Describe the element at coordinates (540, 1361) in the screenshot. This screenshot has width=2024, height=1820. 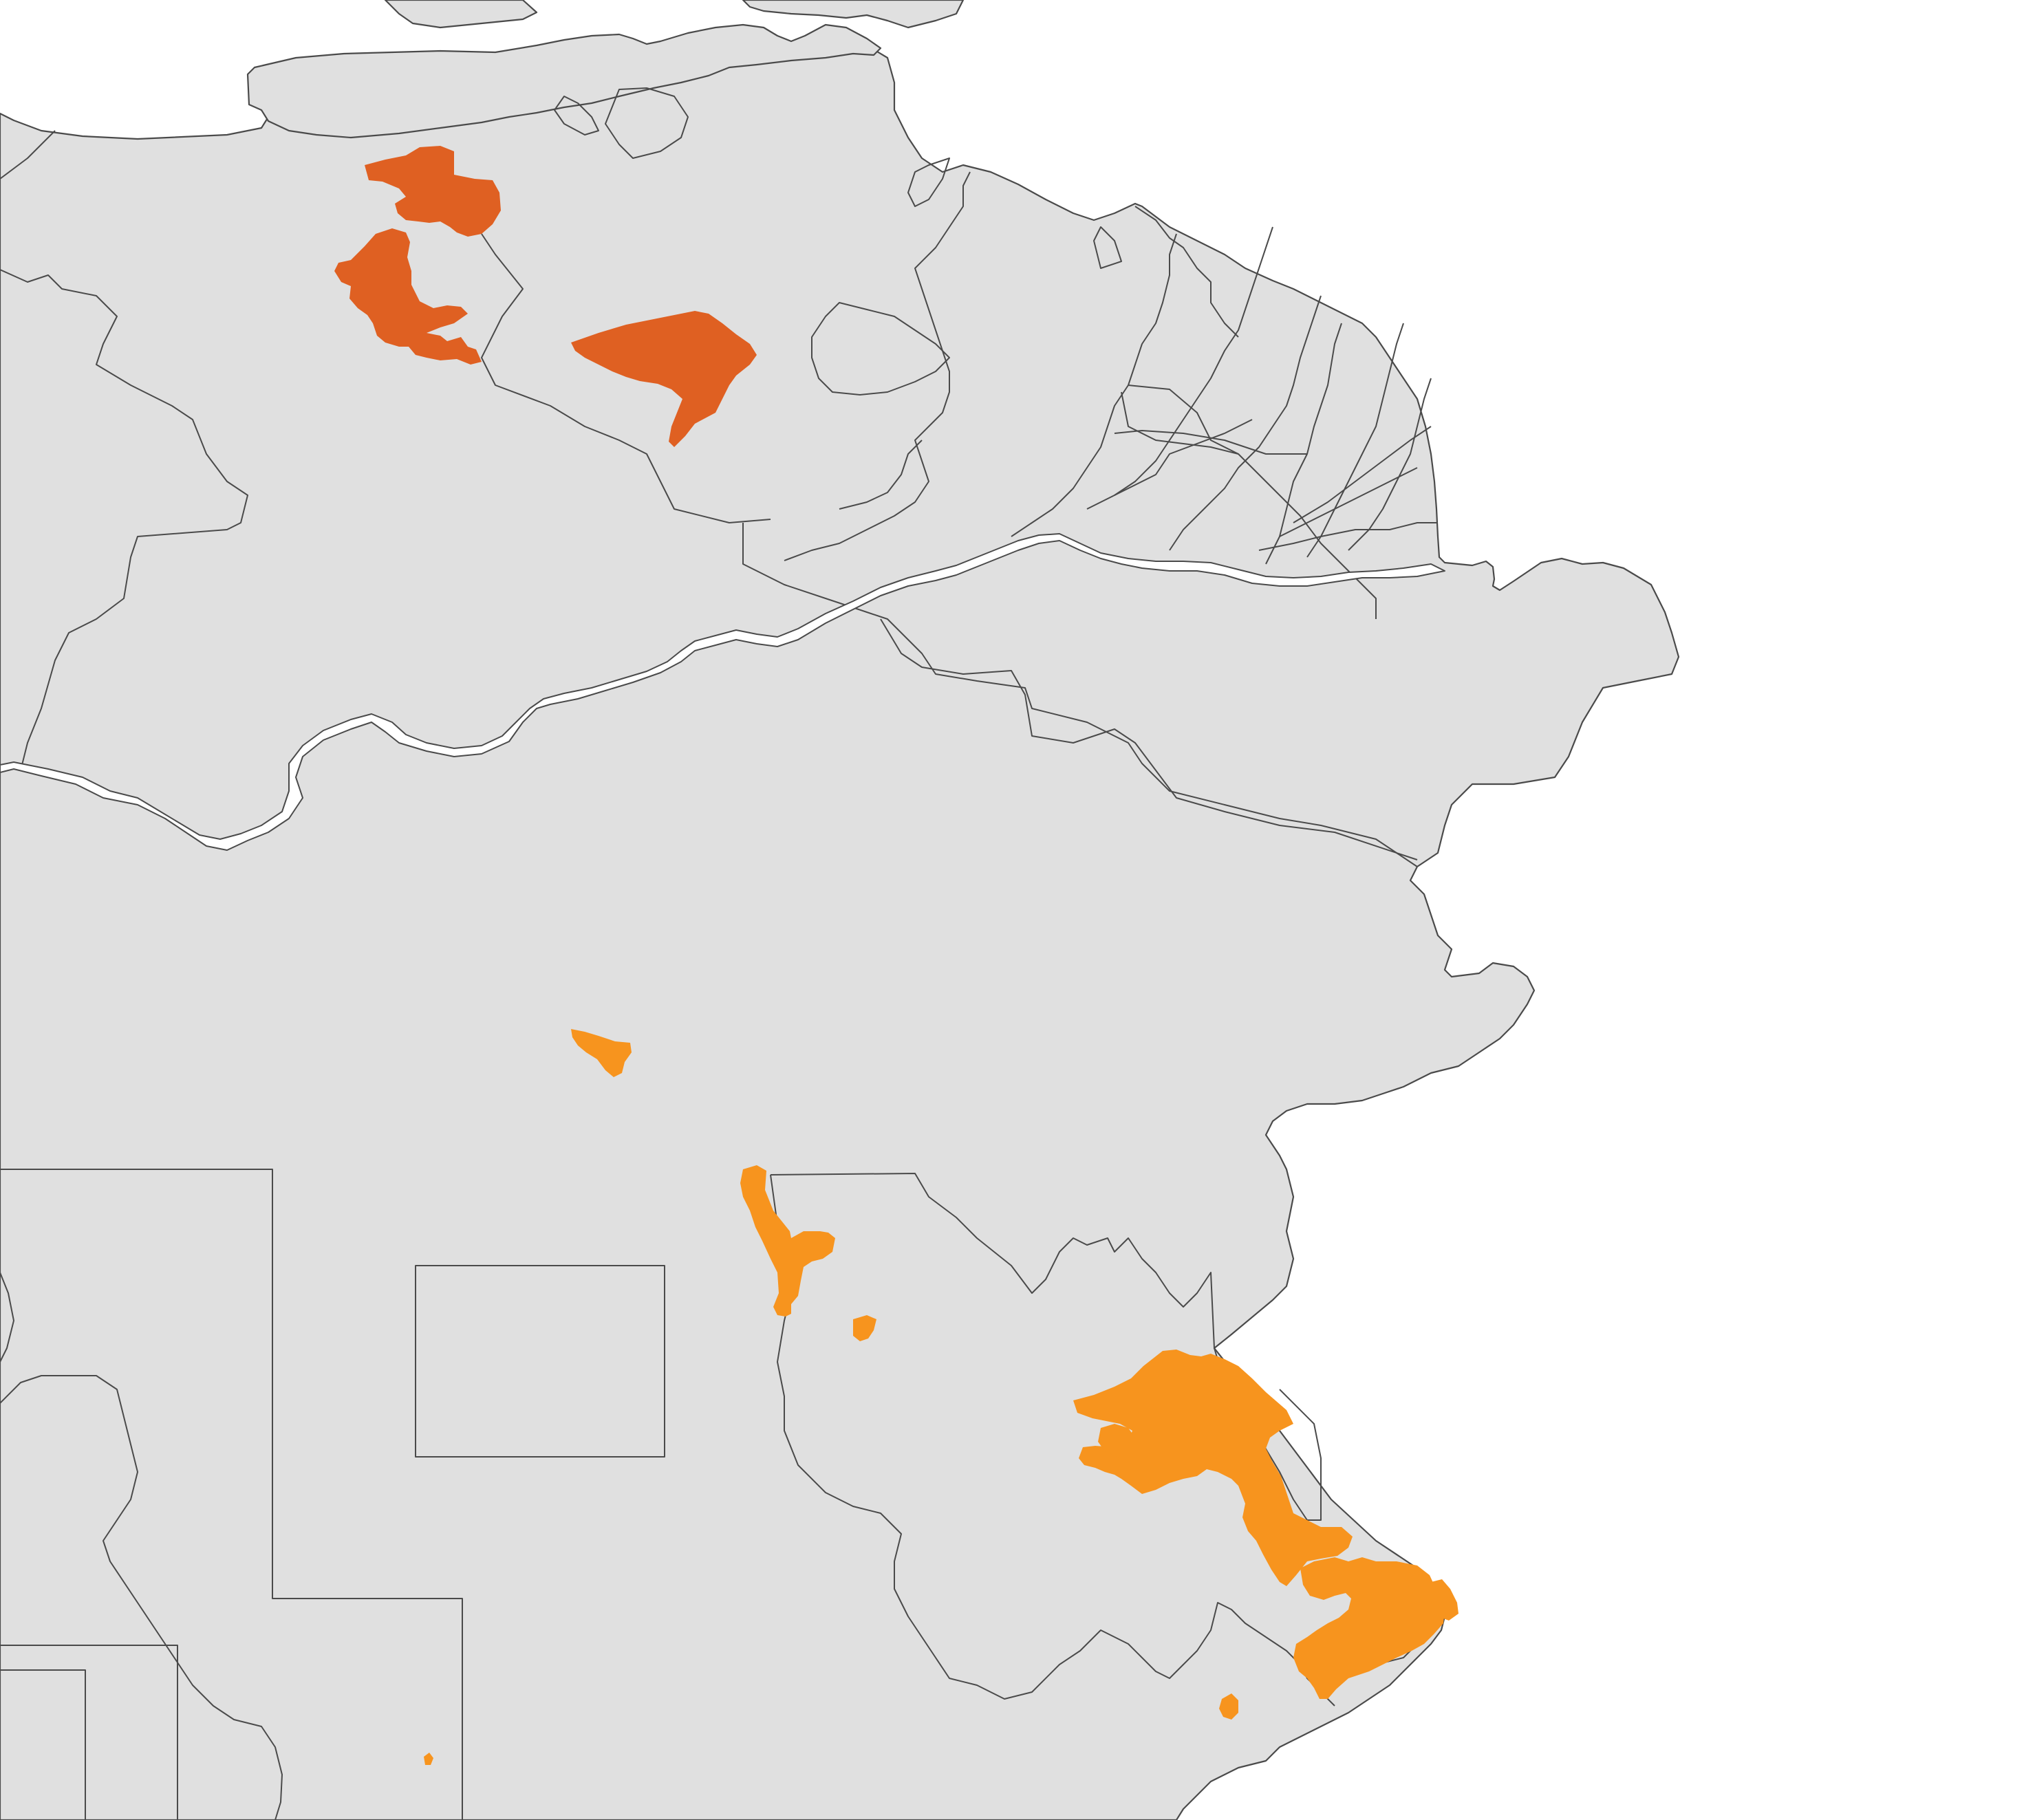
I see `boundary-box` at that location.